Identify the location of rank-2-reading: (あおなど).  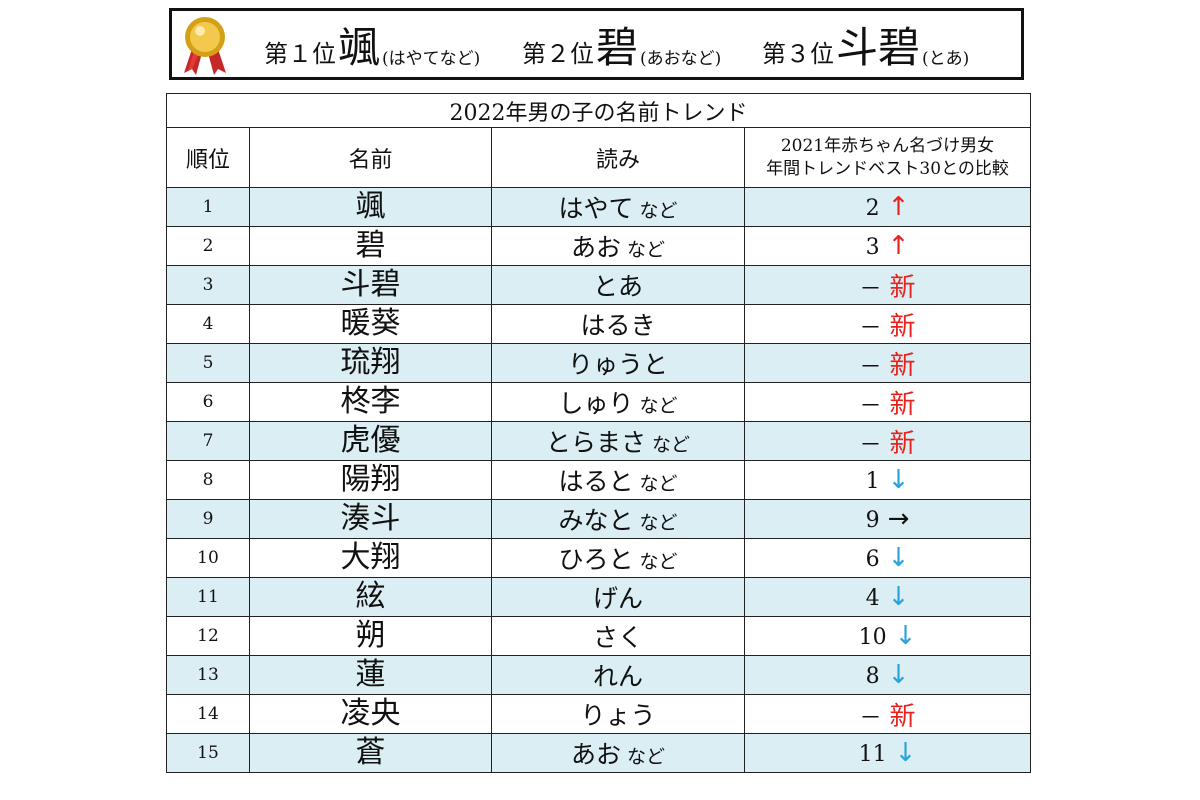
(681, 59).